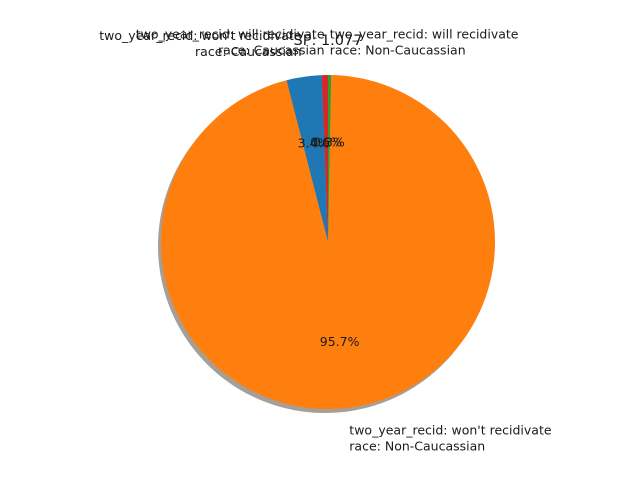  I want to click on percent-labels: 0.6%3.4% 95.7% 0.3%, so click(329, 241).